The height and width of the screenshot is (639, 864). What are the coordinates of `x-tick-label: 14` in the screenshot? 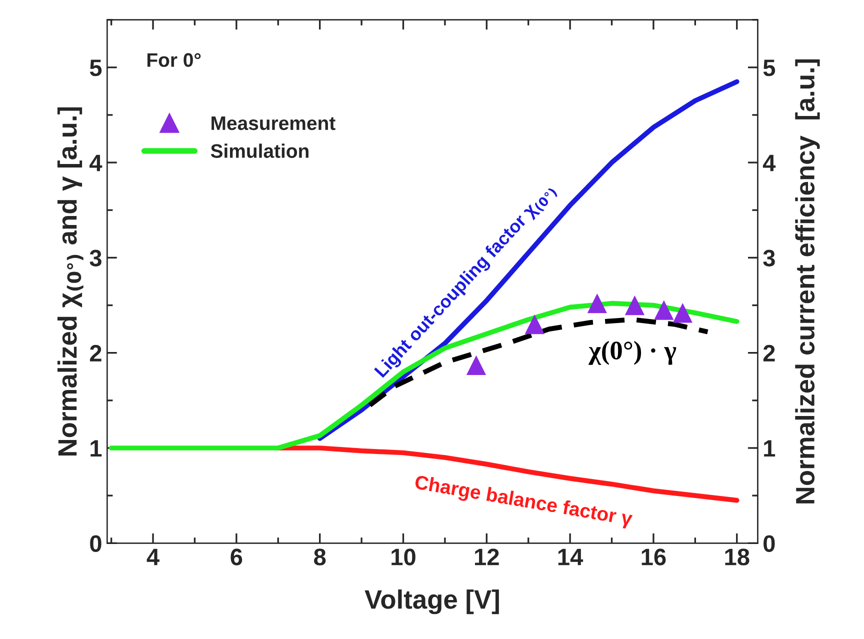 It's located at (571, 557).